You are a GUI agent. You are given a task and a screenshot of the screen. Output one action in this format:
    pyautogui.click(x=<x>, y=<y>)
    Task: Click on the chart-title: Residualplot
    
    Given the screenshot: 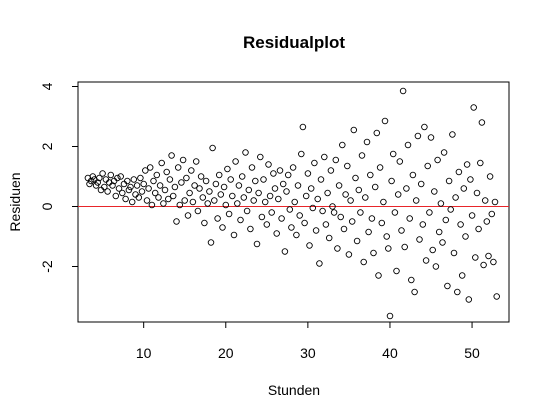 What is the action you would take?
    pyautogui.click(x=294, y=42)
    